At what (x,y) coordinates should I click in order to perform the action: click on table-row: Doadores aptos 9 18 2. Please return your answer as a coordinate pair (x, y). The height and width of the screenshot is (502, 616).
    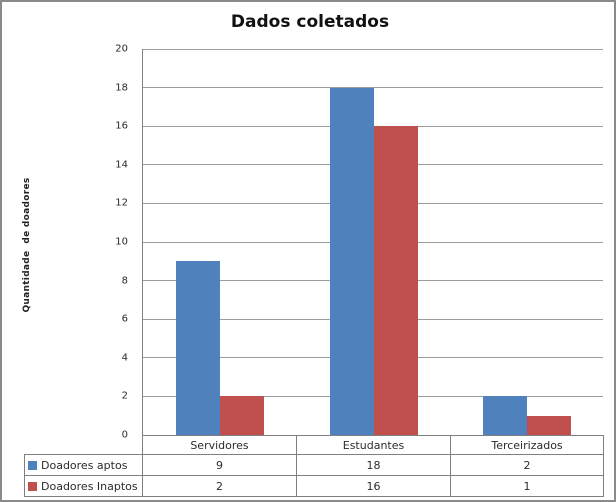
    Looking at the image, I should click on (314, 465).